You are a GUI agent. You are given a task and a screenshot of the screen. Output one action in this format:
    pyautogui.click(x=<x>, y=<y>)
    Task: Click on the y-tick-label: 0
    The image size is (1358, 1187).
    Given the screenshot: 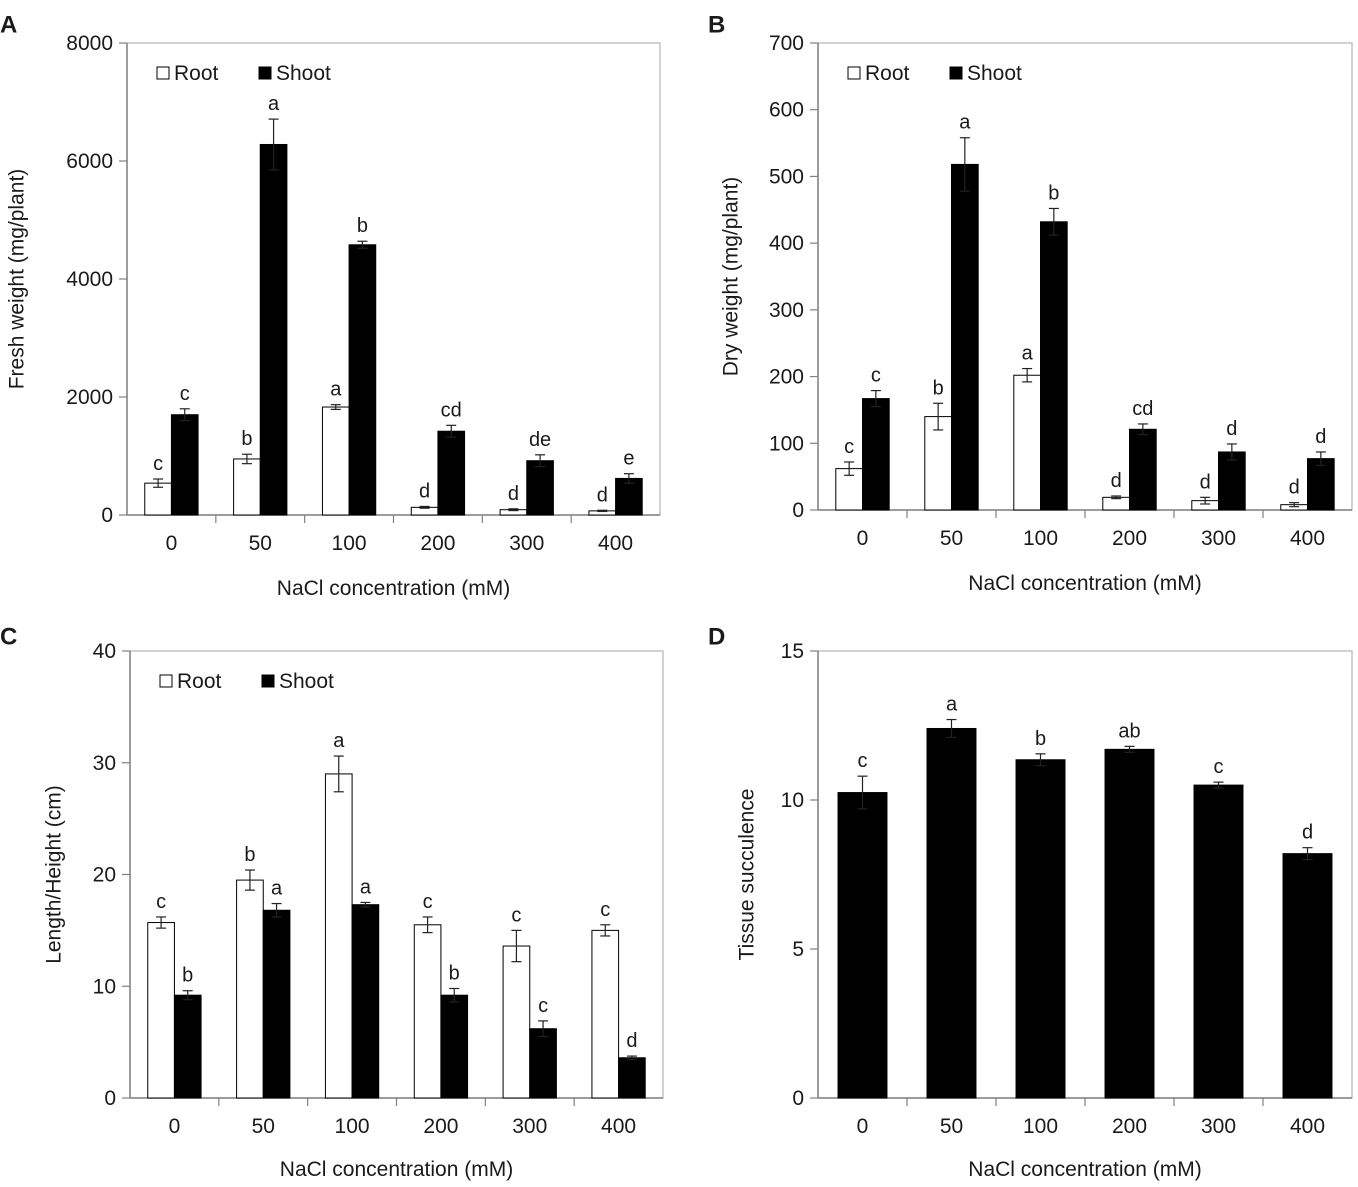 What is the action you would take?
    pyautogui.click(x=798, y=1098)
    